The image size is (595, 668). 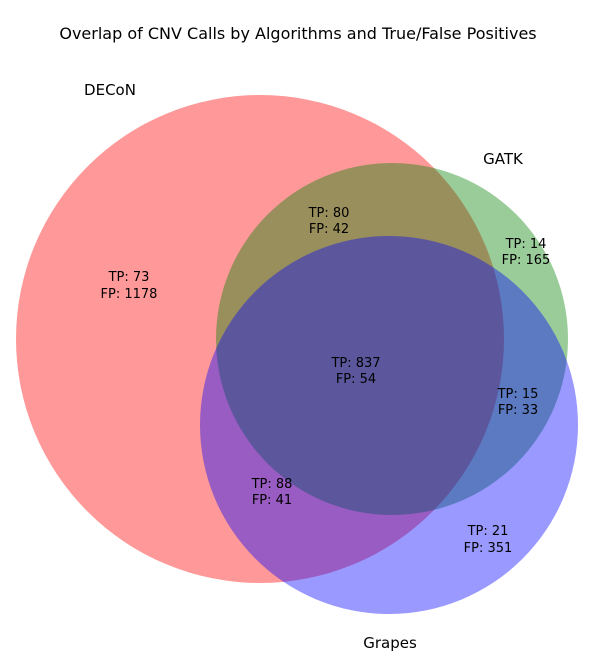 I want to click on region-decon-grapes: TP: 88 FP: 41, so click(x=272, y=492).